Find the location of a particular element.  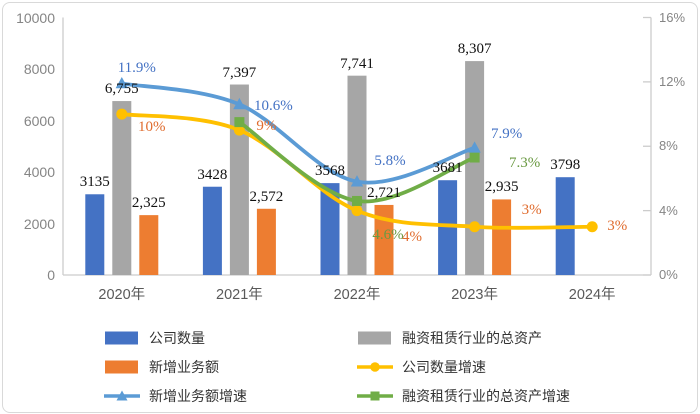

marker-square-融资租赁行业的总资产增速-2022年 is located at coordinates (357, 200).